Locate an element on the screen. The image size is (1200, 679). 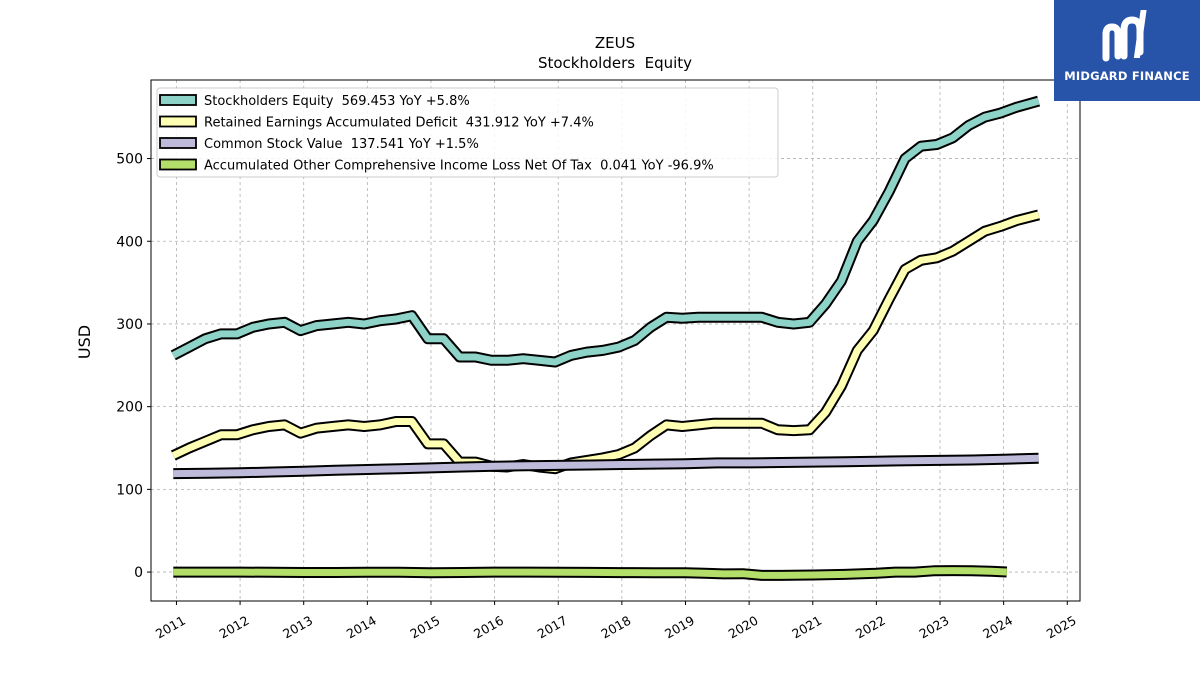
x-tick-label: 2022 is located at coordinates (870, 627).